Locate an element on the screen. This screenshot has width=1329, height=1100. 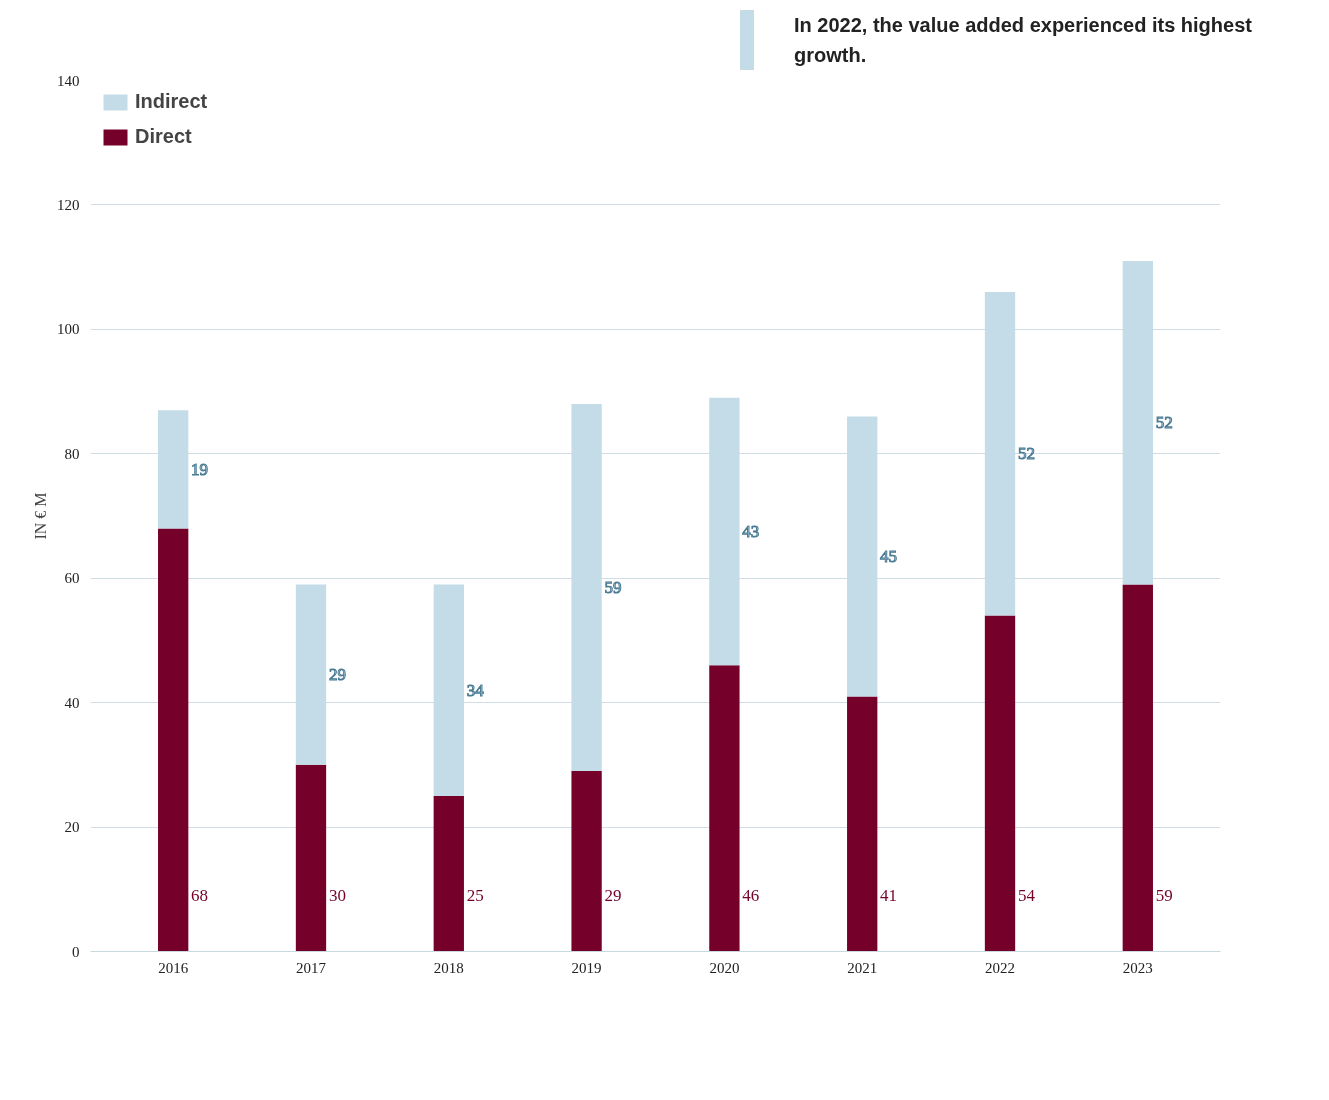
data-label: 41 is located at coordinates (889, 896).